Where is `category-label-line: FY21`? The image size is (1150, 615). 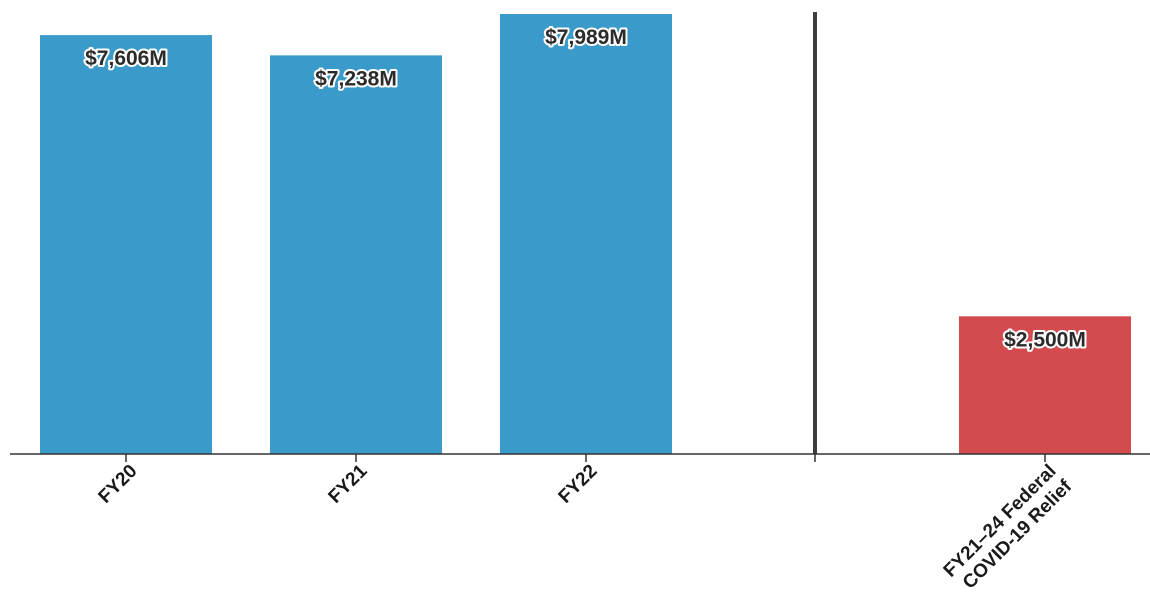
category-label-line: FY21 is located at coordinates (348, 483).